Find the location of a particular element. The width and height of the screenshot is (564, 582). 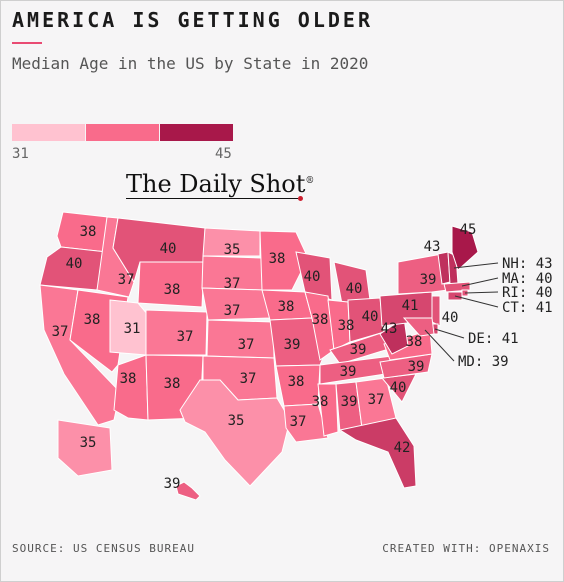

state-mn is located at coordinates (284, 260).